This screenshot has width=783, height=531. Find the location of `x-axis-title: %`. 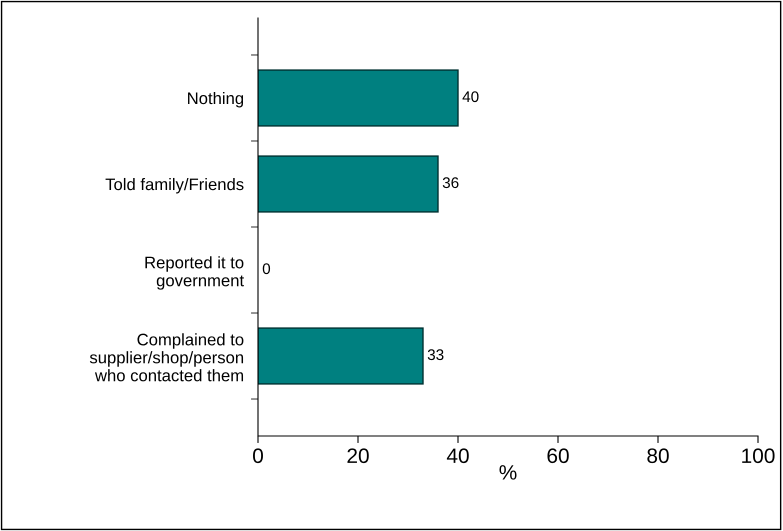

x-axis-title: % is located at coordinates (508, 472).